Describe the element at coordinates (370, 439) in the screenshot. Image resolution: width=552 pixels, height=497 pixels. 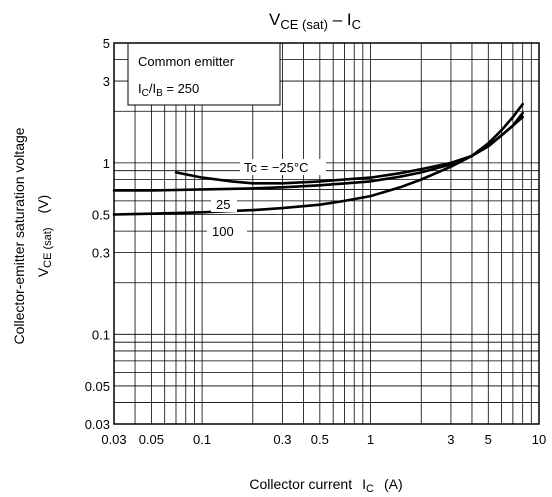
I see `x-tick-label: 1` at that location.